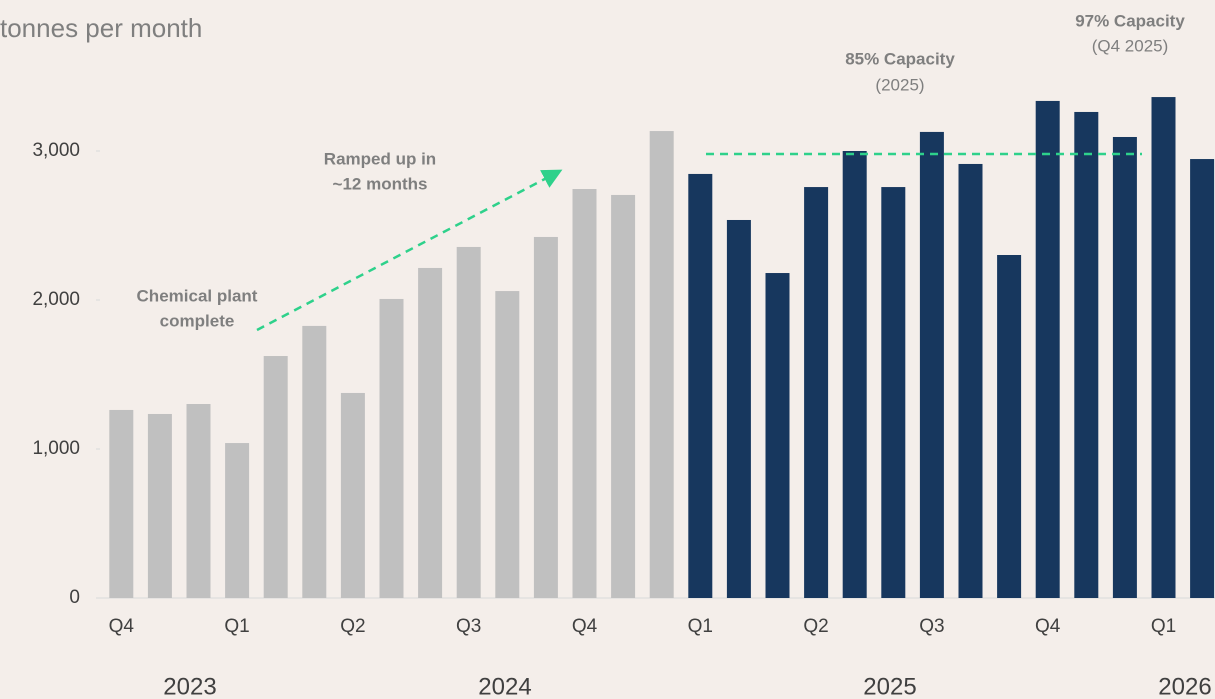 The image size is (1215, 699). Describe the element at coordinates (56, 150) in the screenshot. I see `y-tick-label: 3,000` at that location.